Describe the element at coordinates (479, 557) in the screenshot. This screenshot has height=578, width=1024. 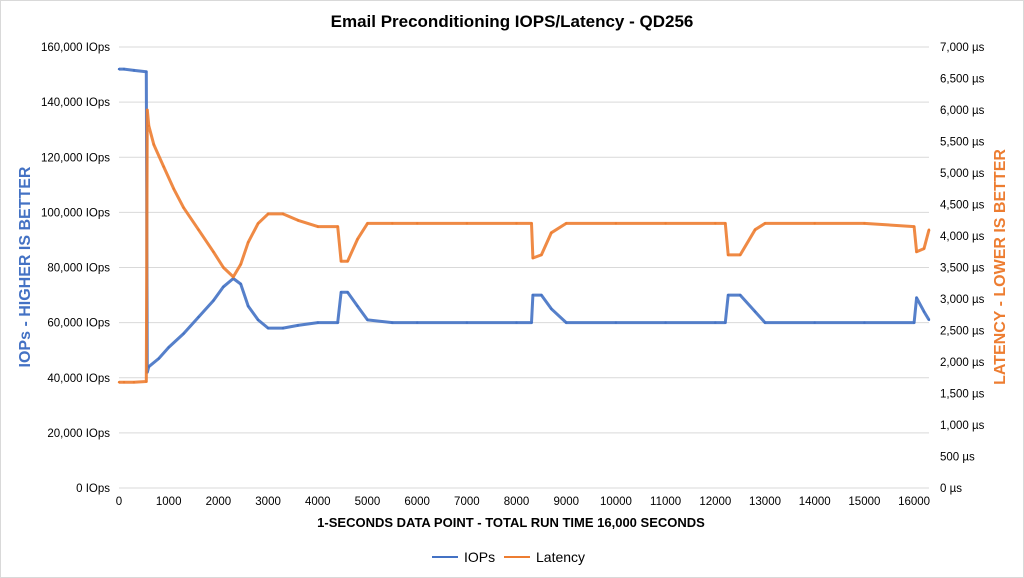
I see `legend-label-iops: IOPs` at that location.